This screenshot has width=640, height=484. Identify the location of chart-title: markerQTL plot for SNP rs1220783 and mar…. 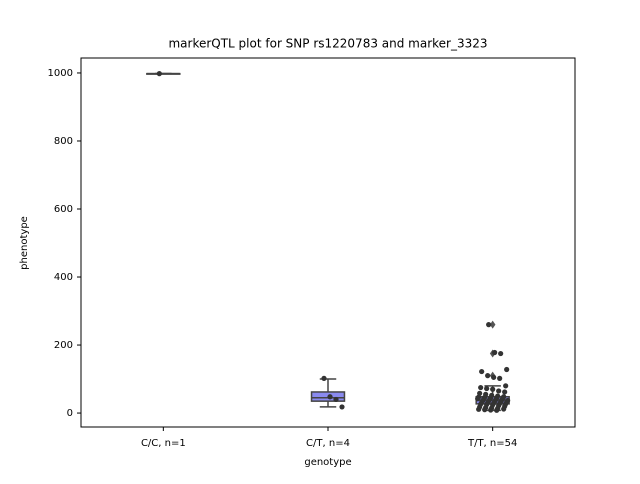
(327, 44).